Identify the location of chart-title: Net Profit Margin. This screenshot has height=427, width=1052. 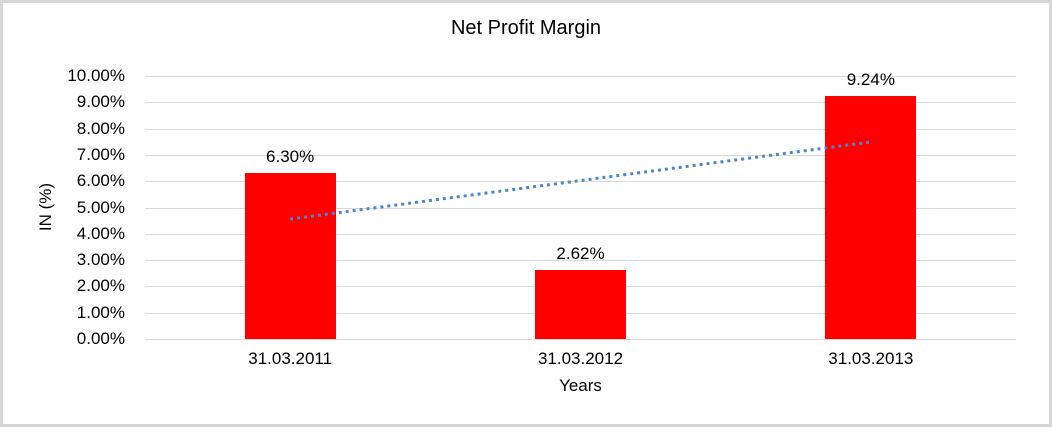
(526, 28).